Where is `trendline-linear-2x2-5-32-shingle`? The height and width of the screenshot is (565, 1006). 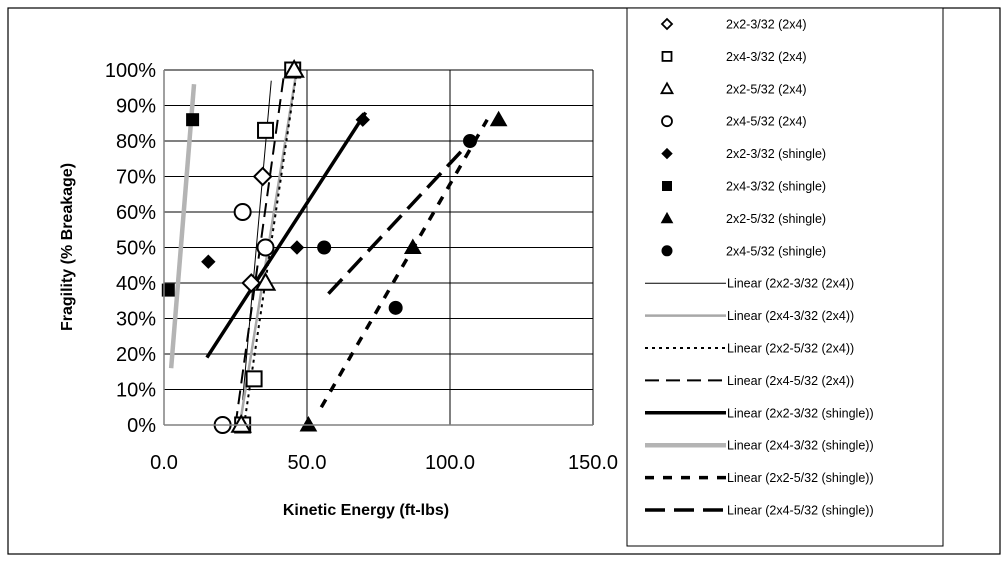 trendline-linear-2x2-5-32-shingle is located at coordinates (404, 263).